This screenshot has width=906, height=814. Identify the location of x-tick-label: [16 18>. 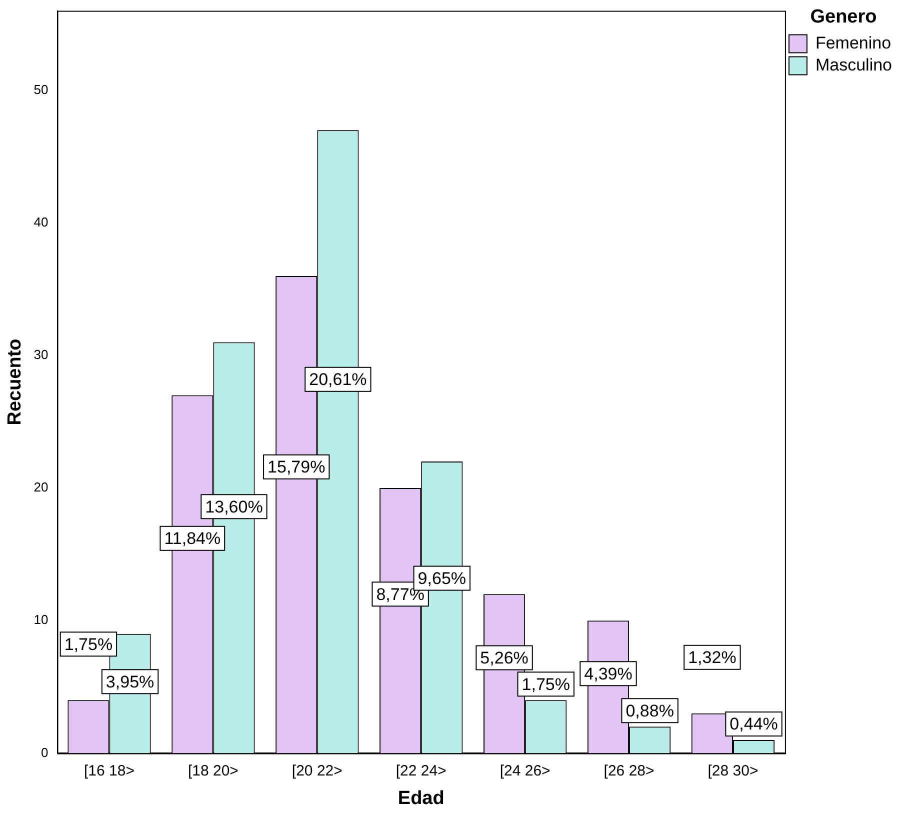
(109, 771).